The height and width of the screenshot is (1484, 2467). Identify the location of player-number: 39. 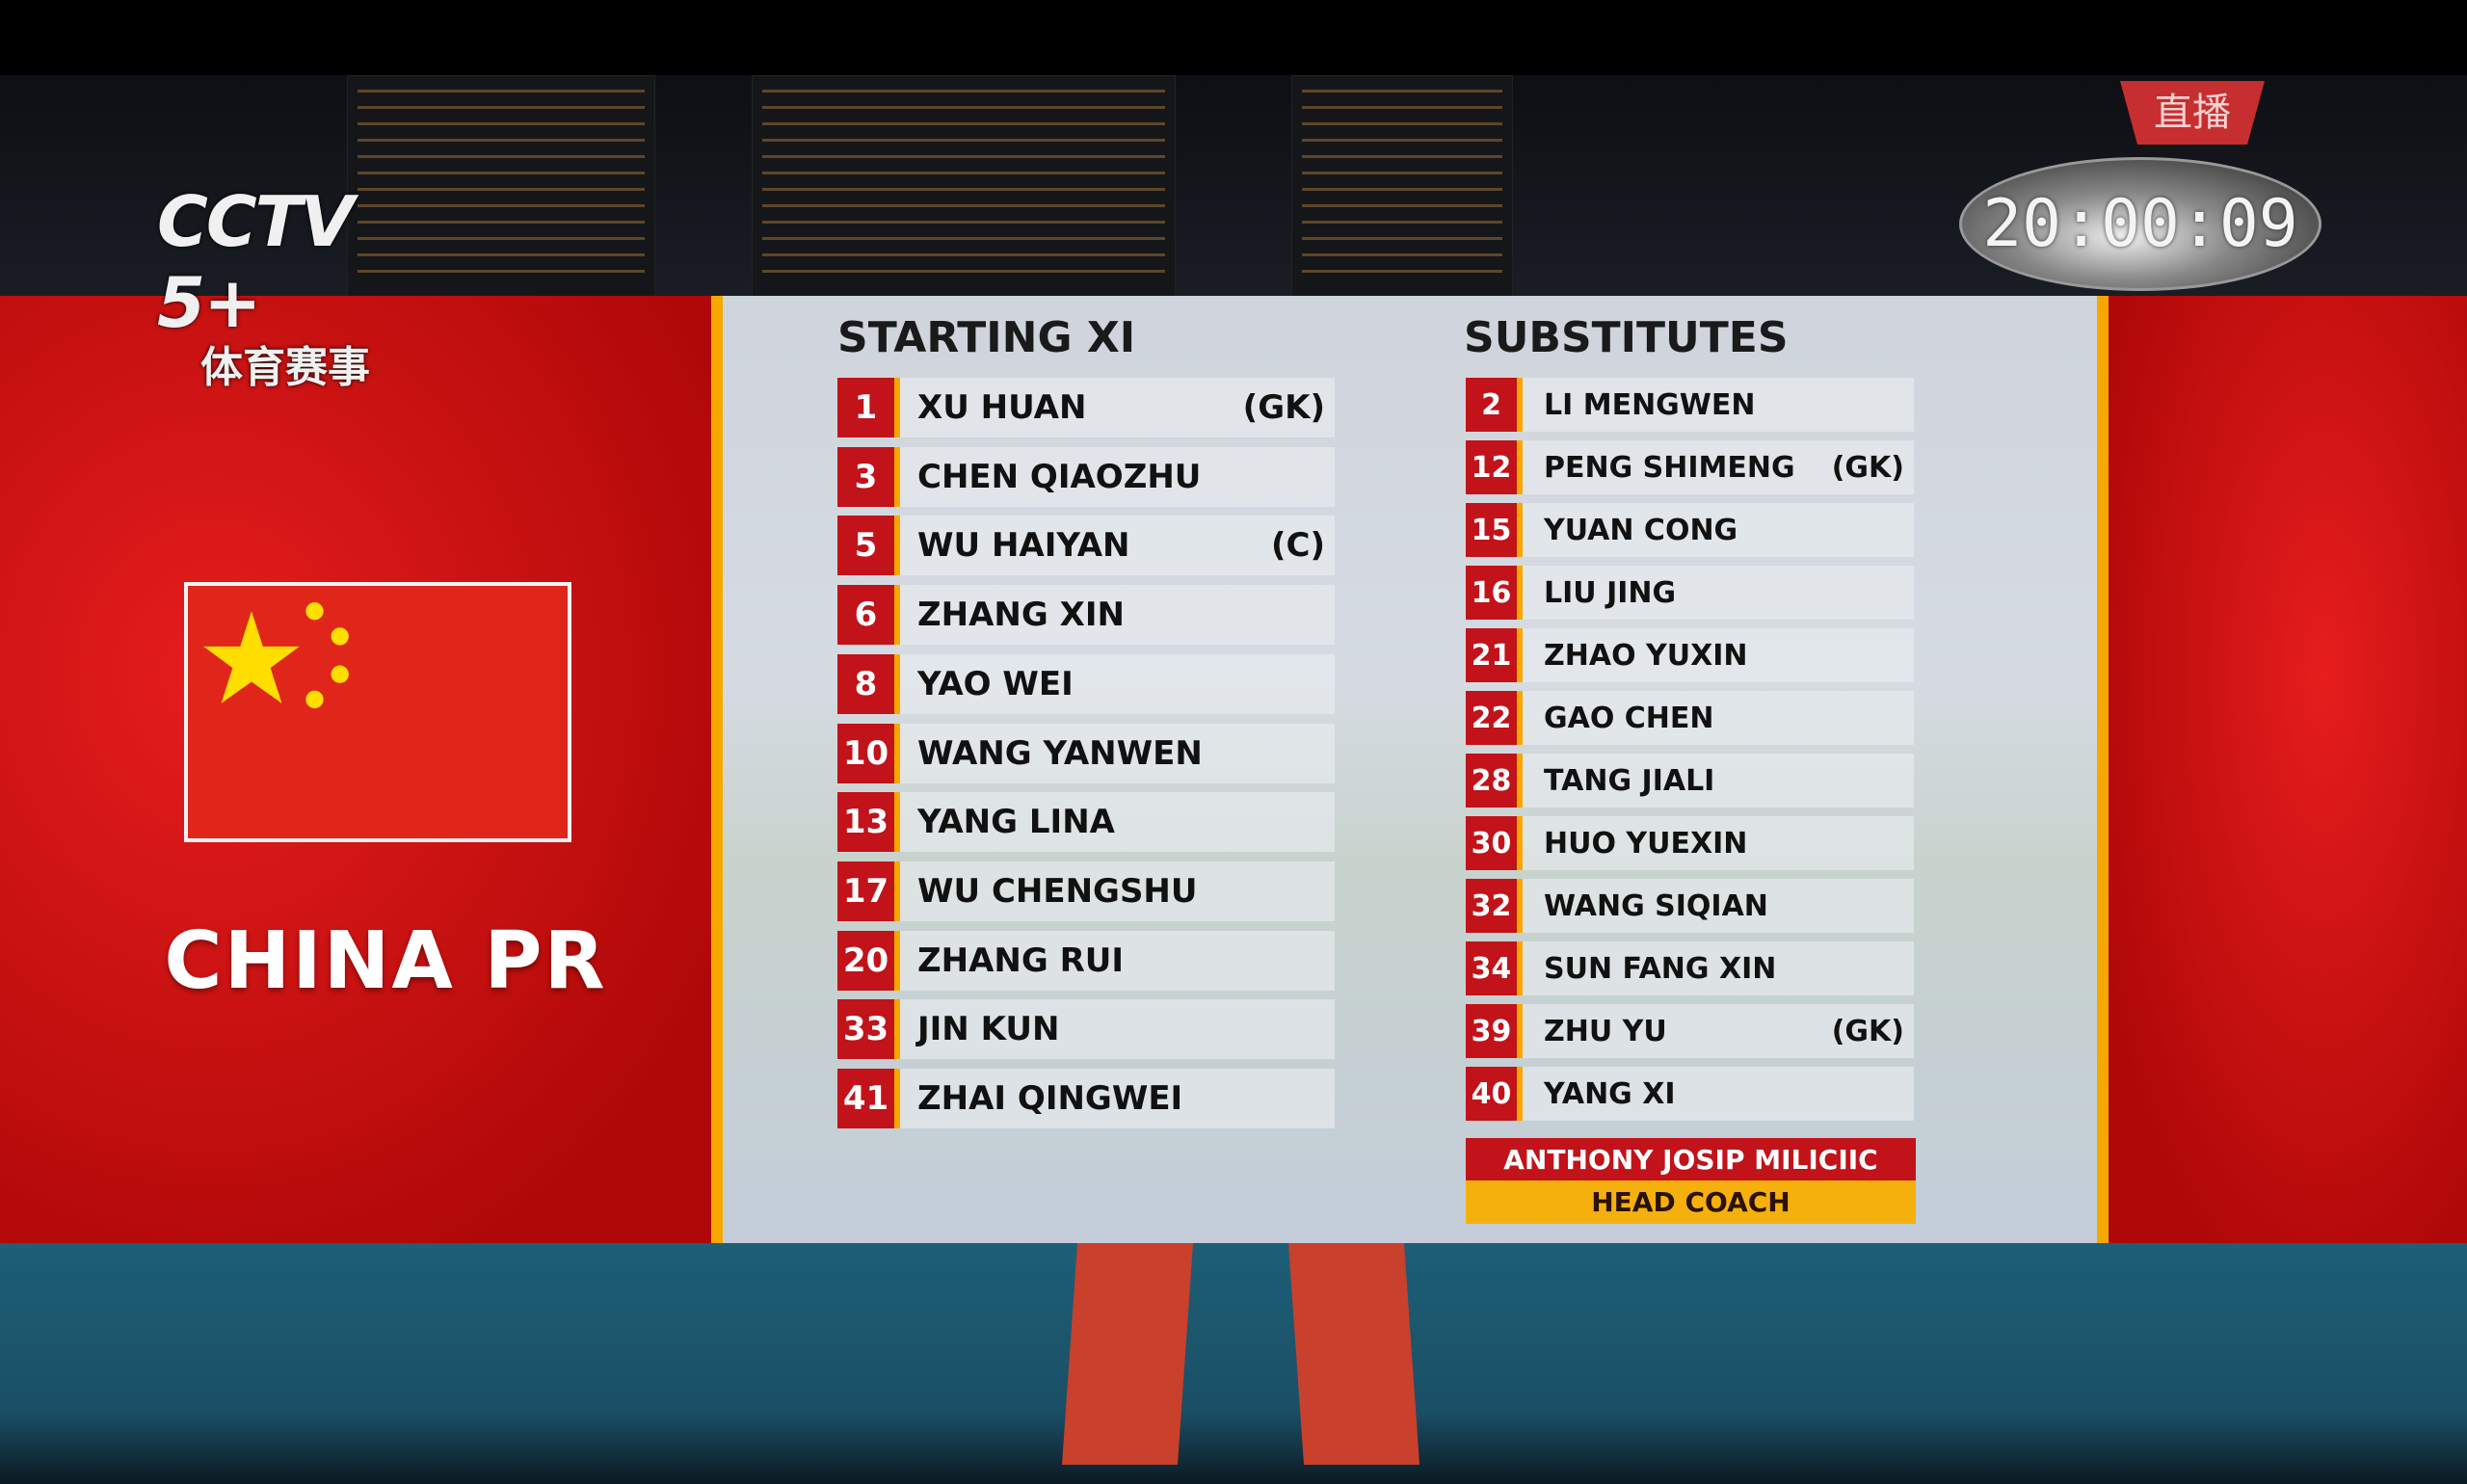
(1494, 1031).